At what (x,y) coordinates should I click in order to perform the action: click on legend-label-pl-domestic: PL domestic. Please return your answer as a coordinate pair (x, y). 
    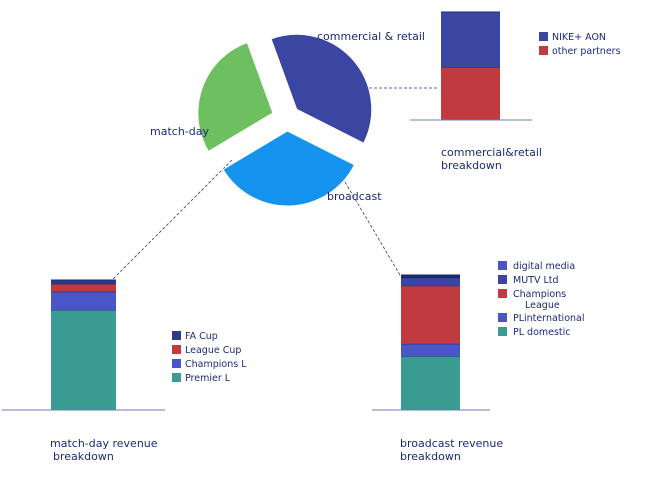
    Looking at the image, I should click on (542, 332).